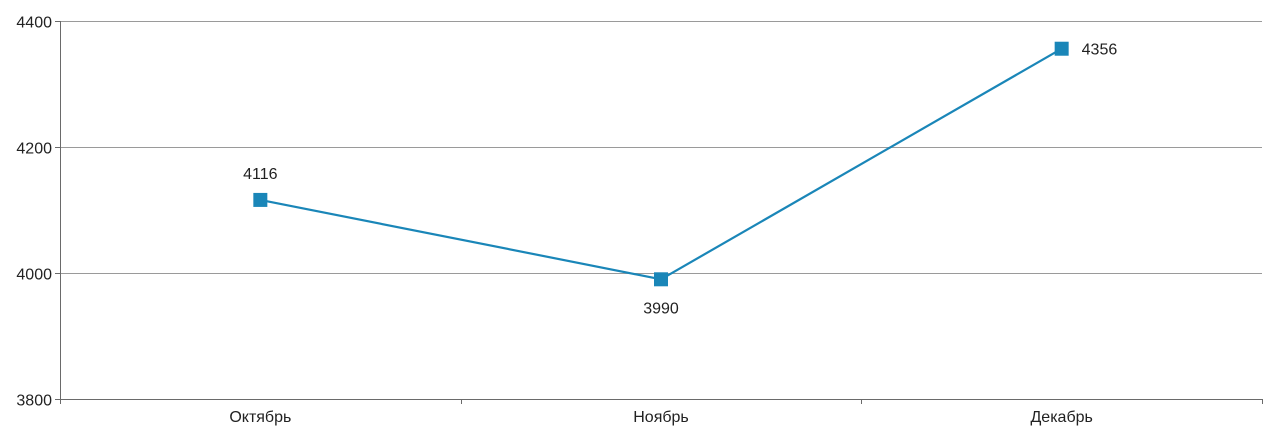 This screenshot has width=1266, height=427. What do you see at coordinates (1061, 417) in the screenshot?
I see `x-tick-label: Декабрь` at bounding box center [1061, 417].